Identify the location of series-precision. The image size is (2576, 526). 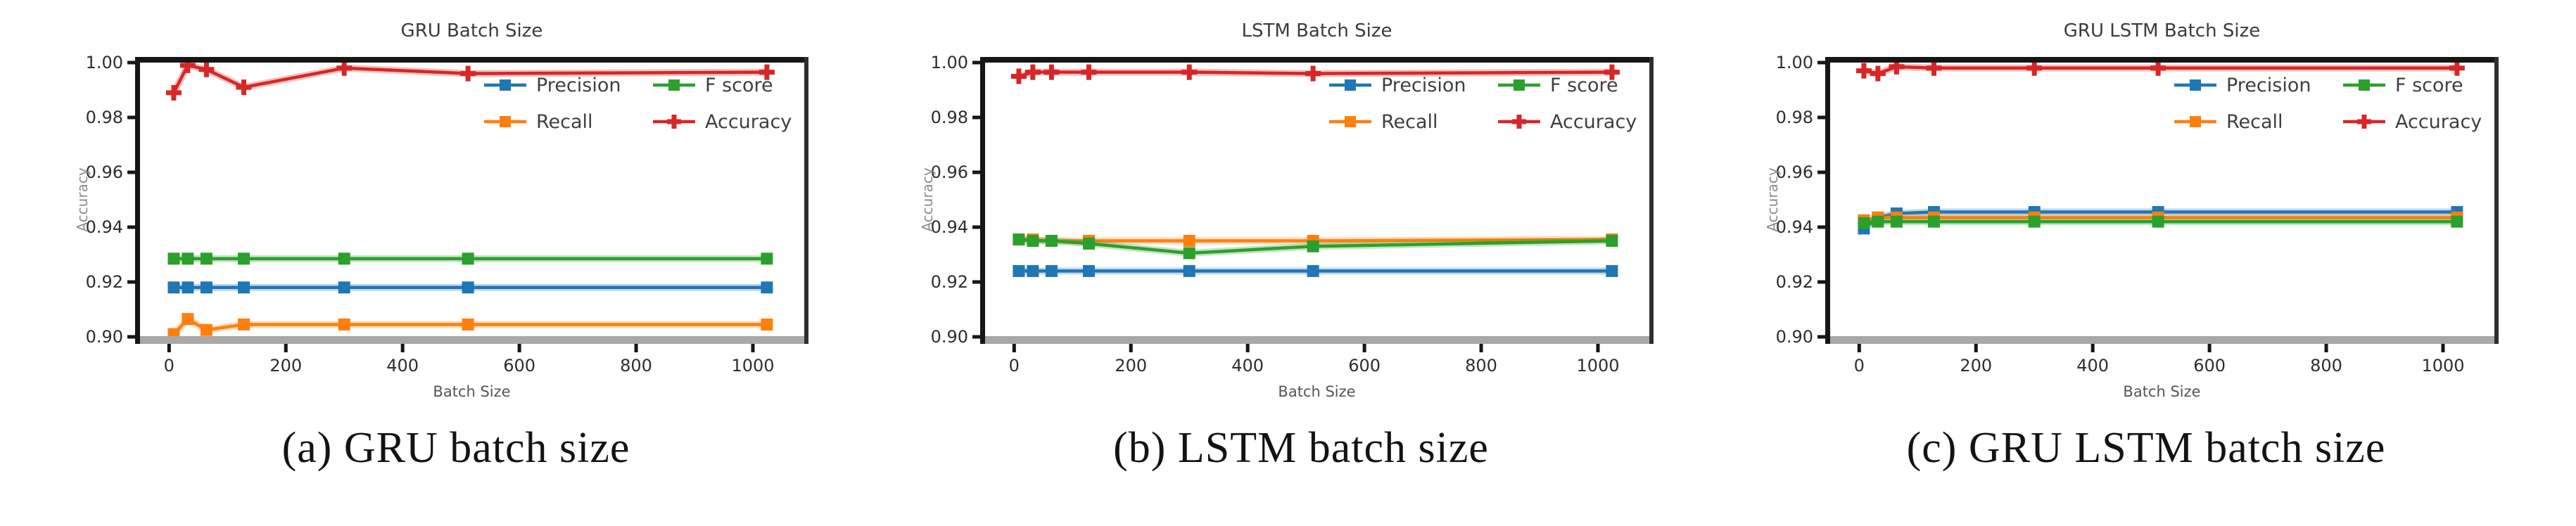
(470, 287).